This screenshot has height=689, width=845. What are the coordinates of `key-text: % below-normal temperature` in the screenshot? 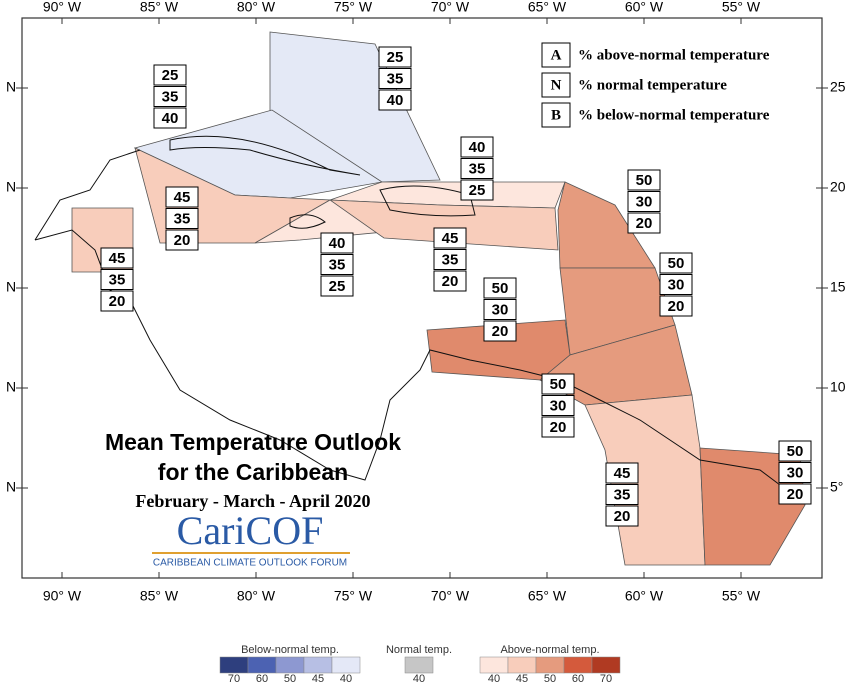 It's located at (674, 115).